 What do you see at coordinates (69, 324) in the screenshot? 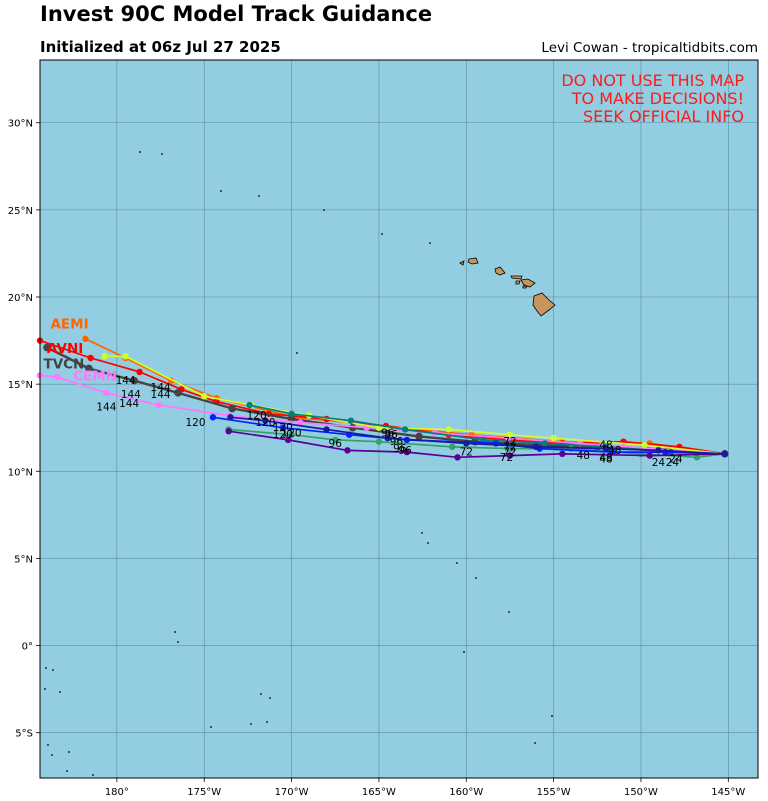
I see `model-label-aemi: AEMI` at bounding box center [69, 324].